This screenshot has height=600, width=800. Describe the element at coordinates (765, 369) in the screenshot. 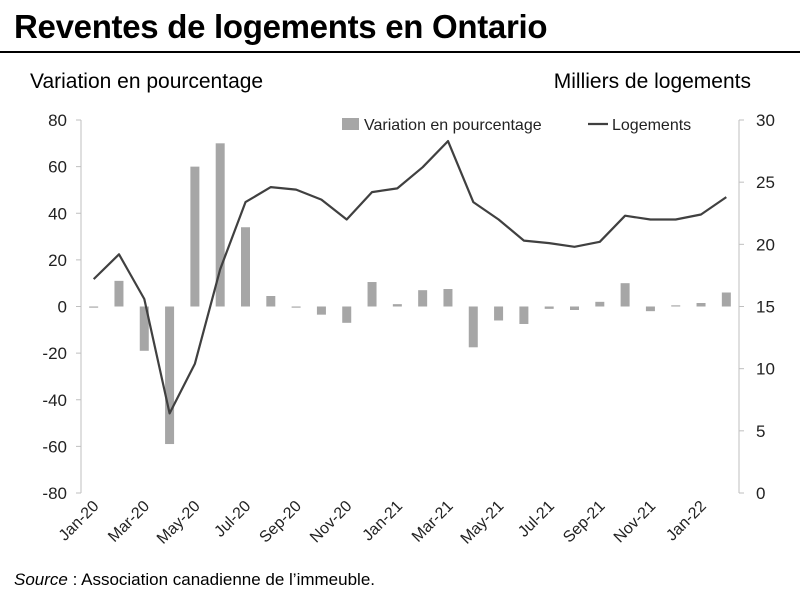

I see `y-right-tick-label: 10` at that location.